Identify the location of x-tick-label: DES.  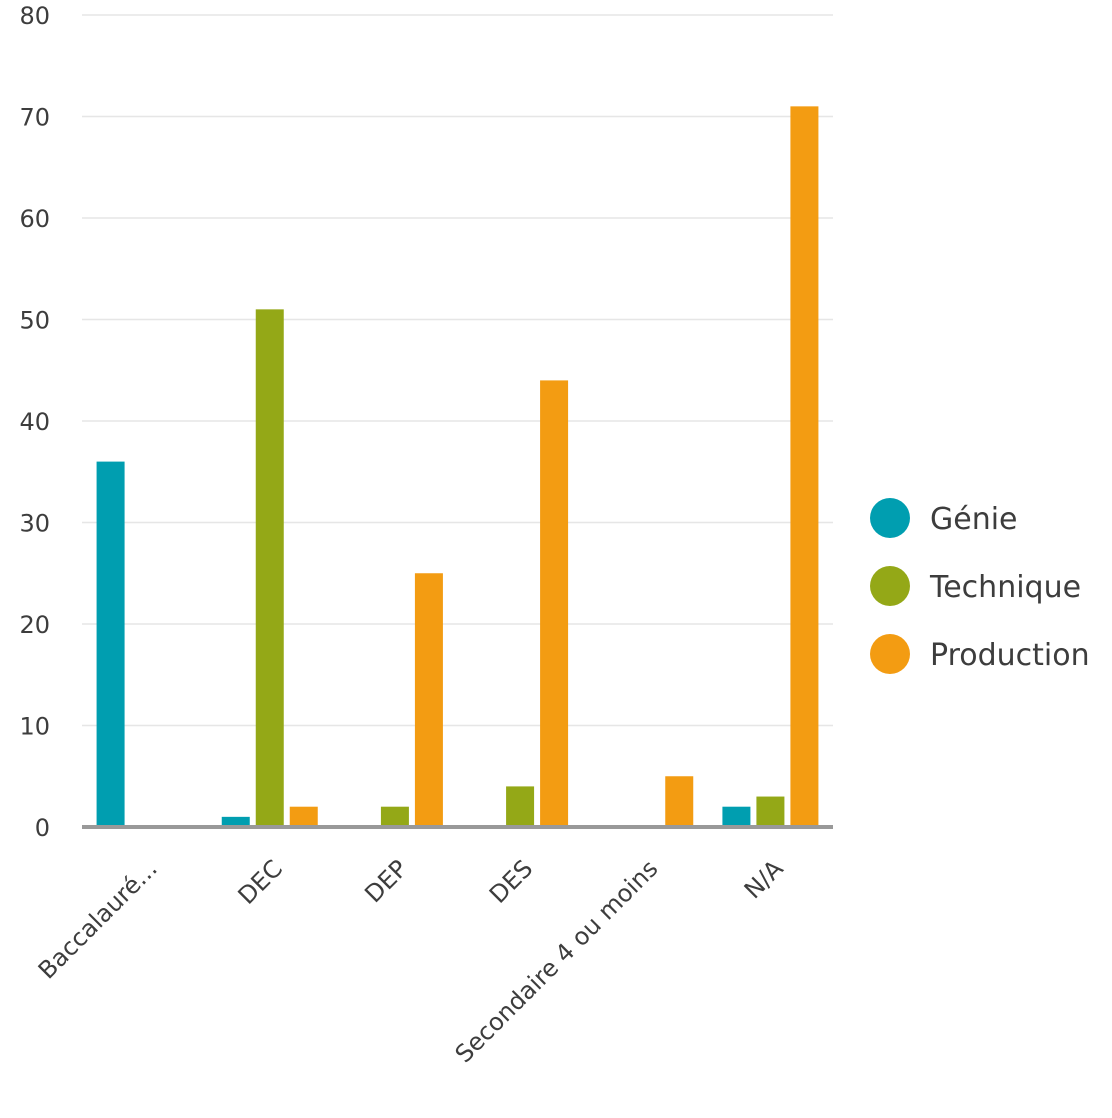
(511, 881).